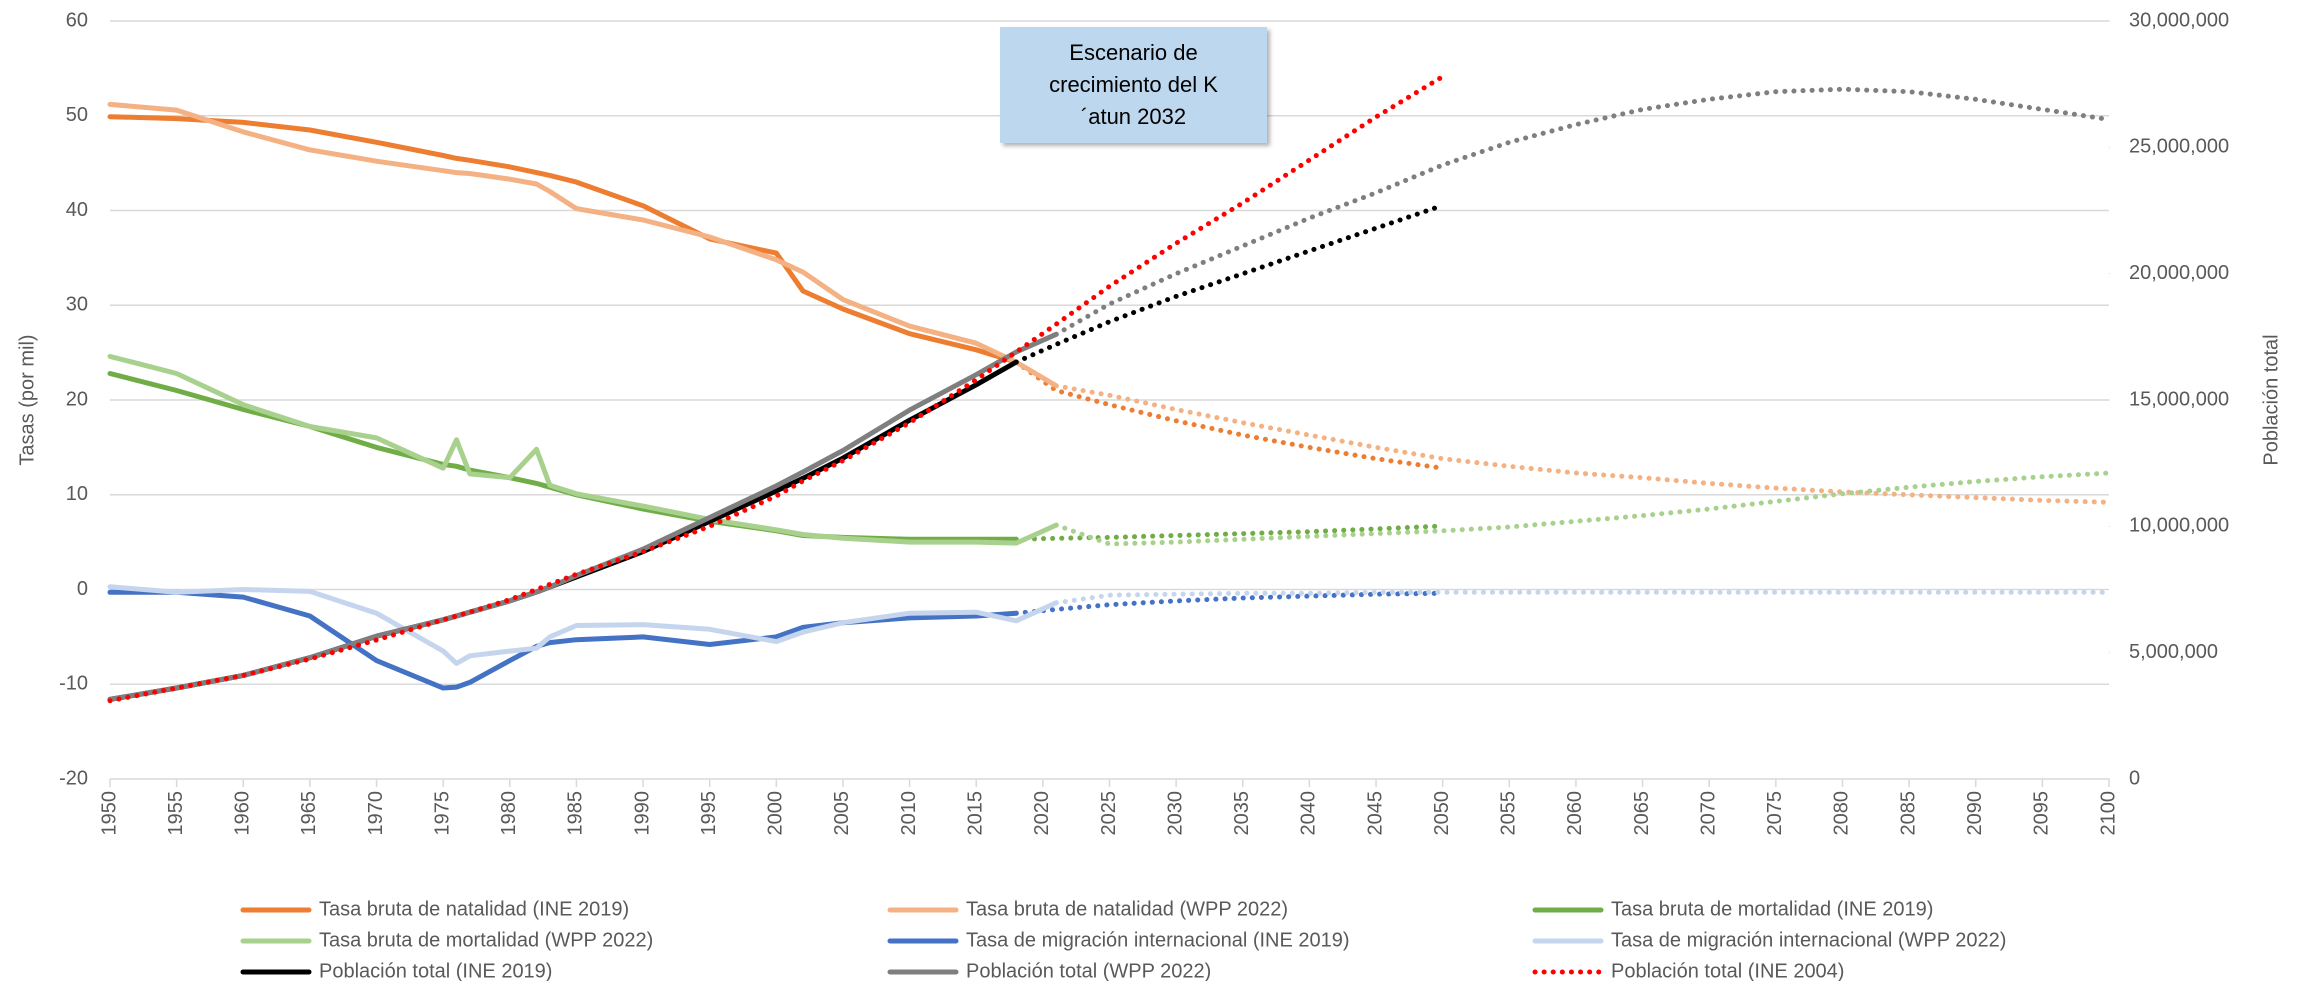  What do you see at coordinates (1908, 813) in the screenshot?
I see `x-tick-label: 2085` at bounding box center [1908, 813].